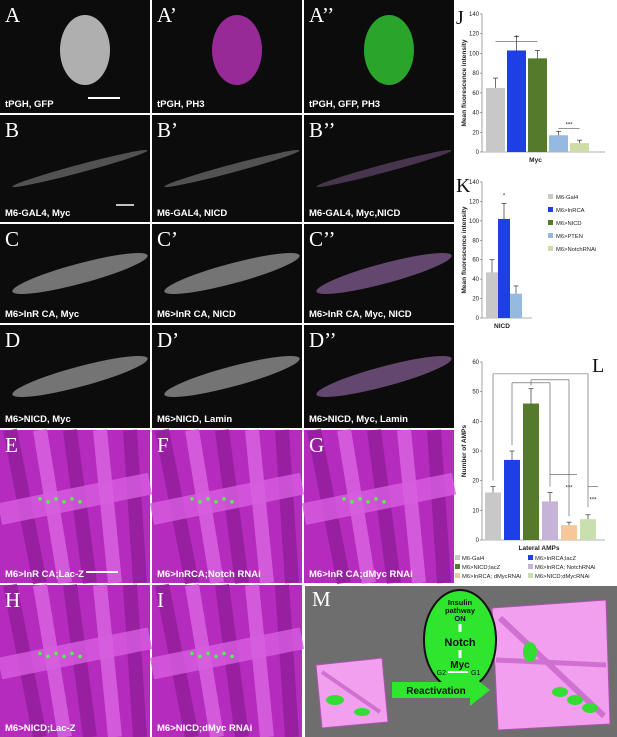  What do you see at coordinates (460, 18) in the screenshot?
I see `chart-letter: J` at bounding box center [460, 18].